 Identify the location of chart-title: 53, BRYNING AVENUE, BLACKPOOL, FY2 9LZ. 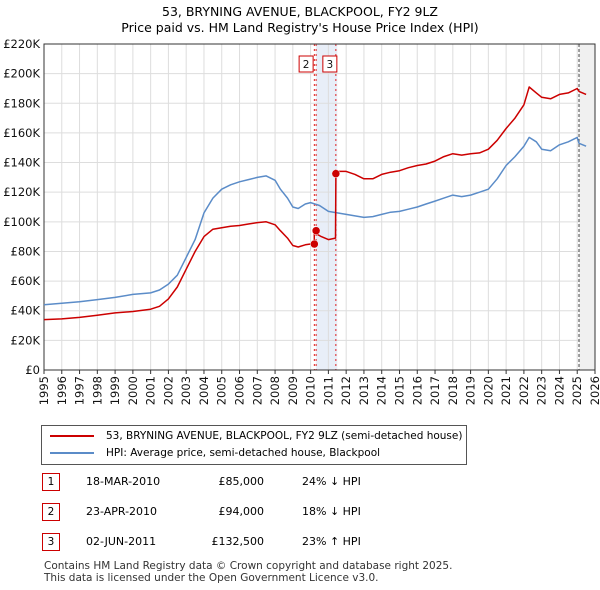
(300, 11).